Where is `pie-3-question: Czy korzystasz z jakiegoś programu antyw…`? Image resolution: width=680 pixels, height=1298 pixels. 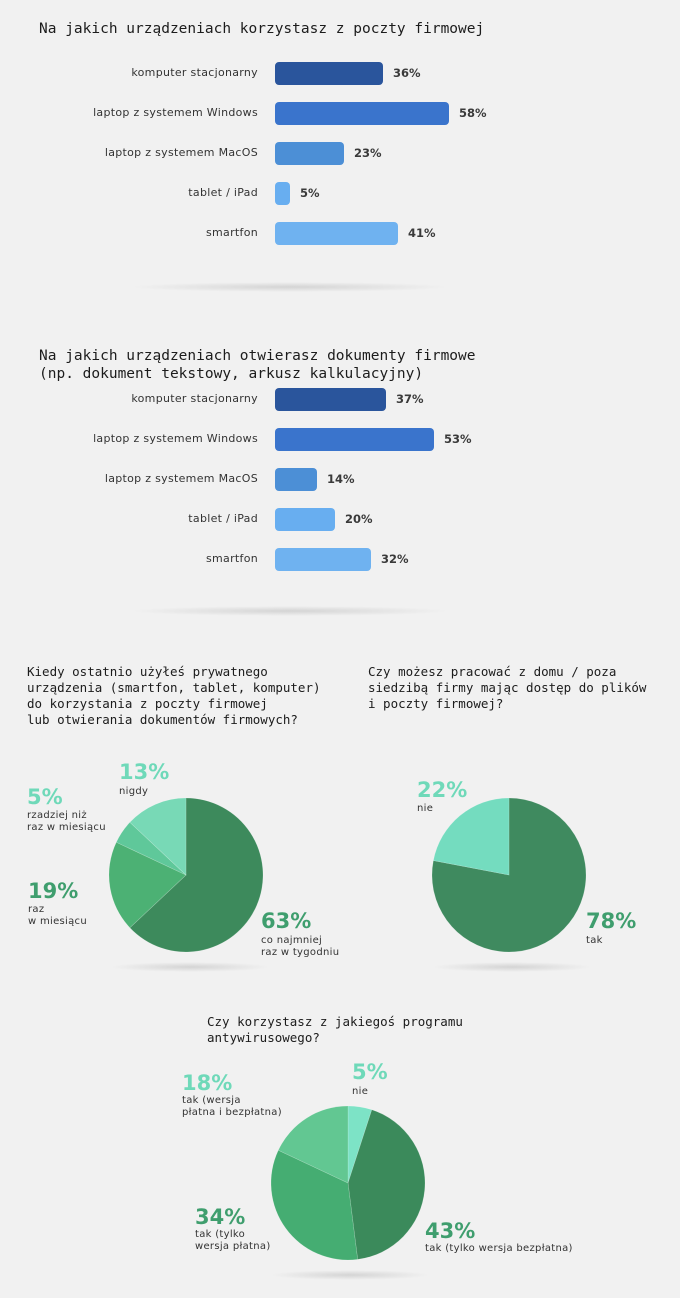
pie-3-question: Czy korzystasz z jakiegoś programu antyw… is located at coordinates (335, 1029).